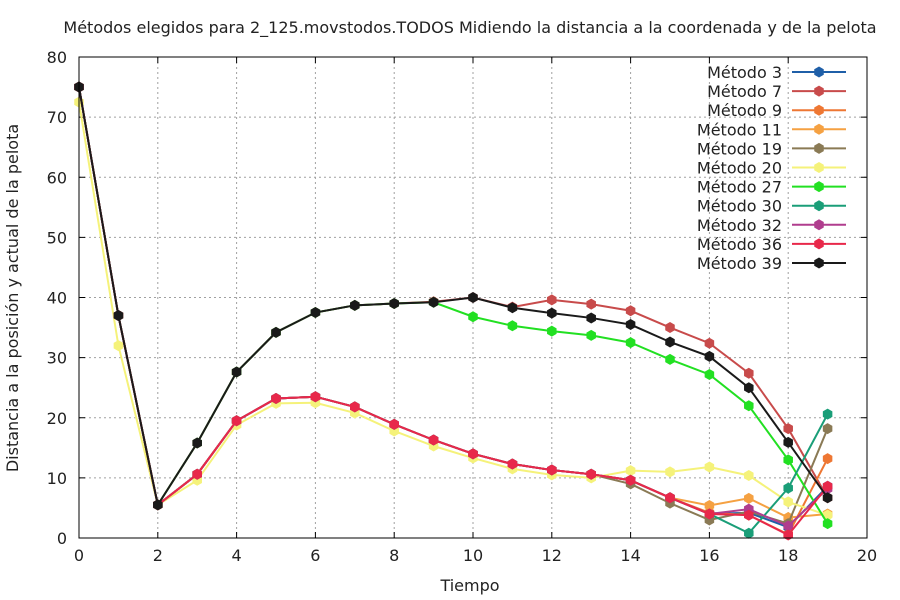 The height and width of the screenshot is (600, 900). What do you see at coordinates (552, 555) in the screenshot?
I see `x-tick-label: 12` at bounding box center [552, 555].